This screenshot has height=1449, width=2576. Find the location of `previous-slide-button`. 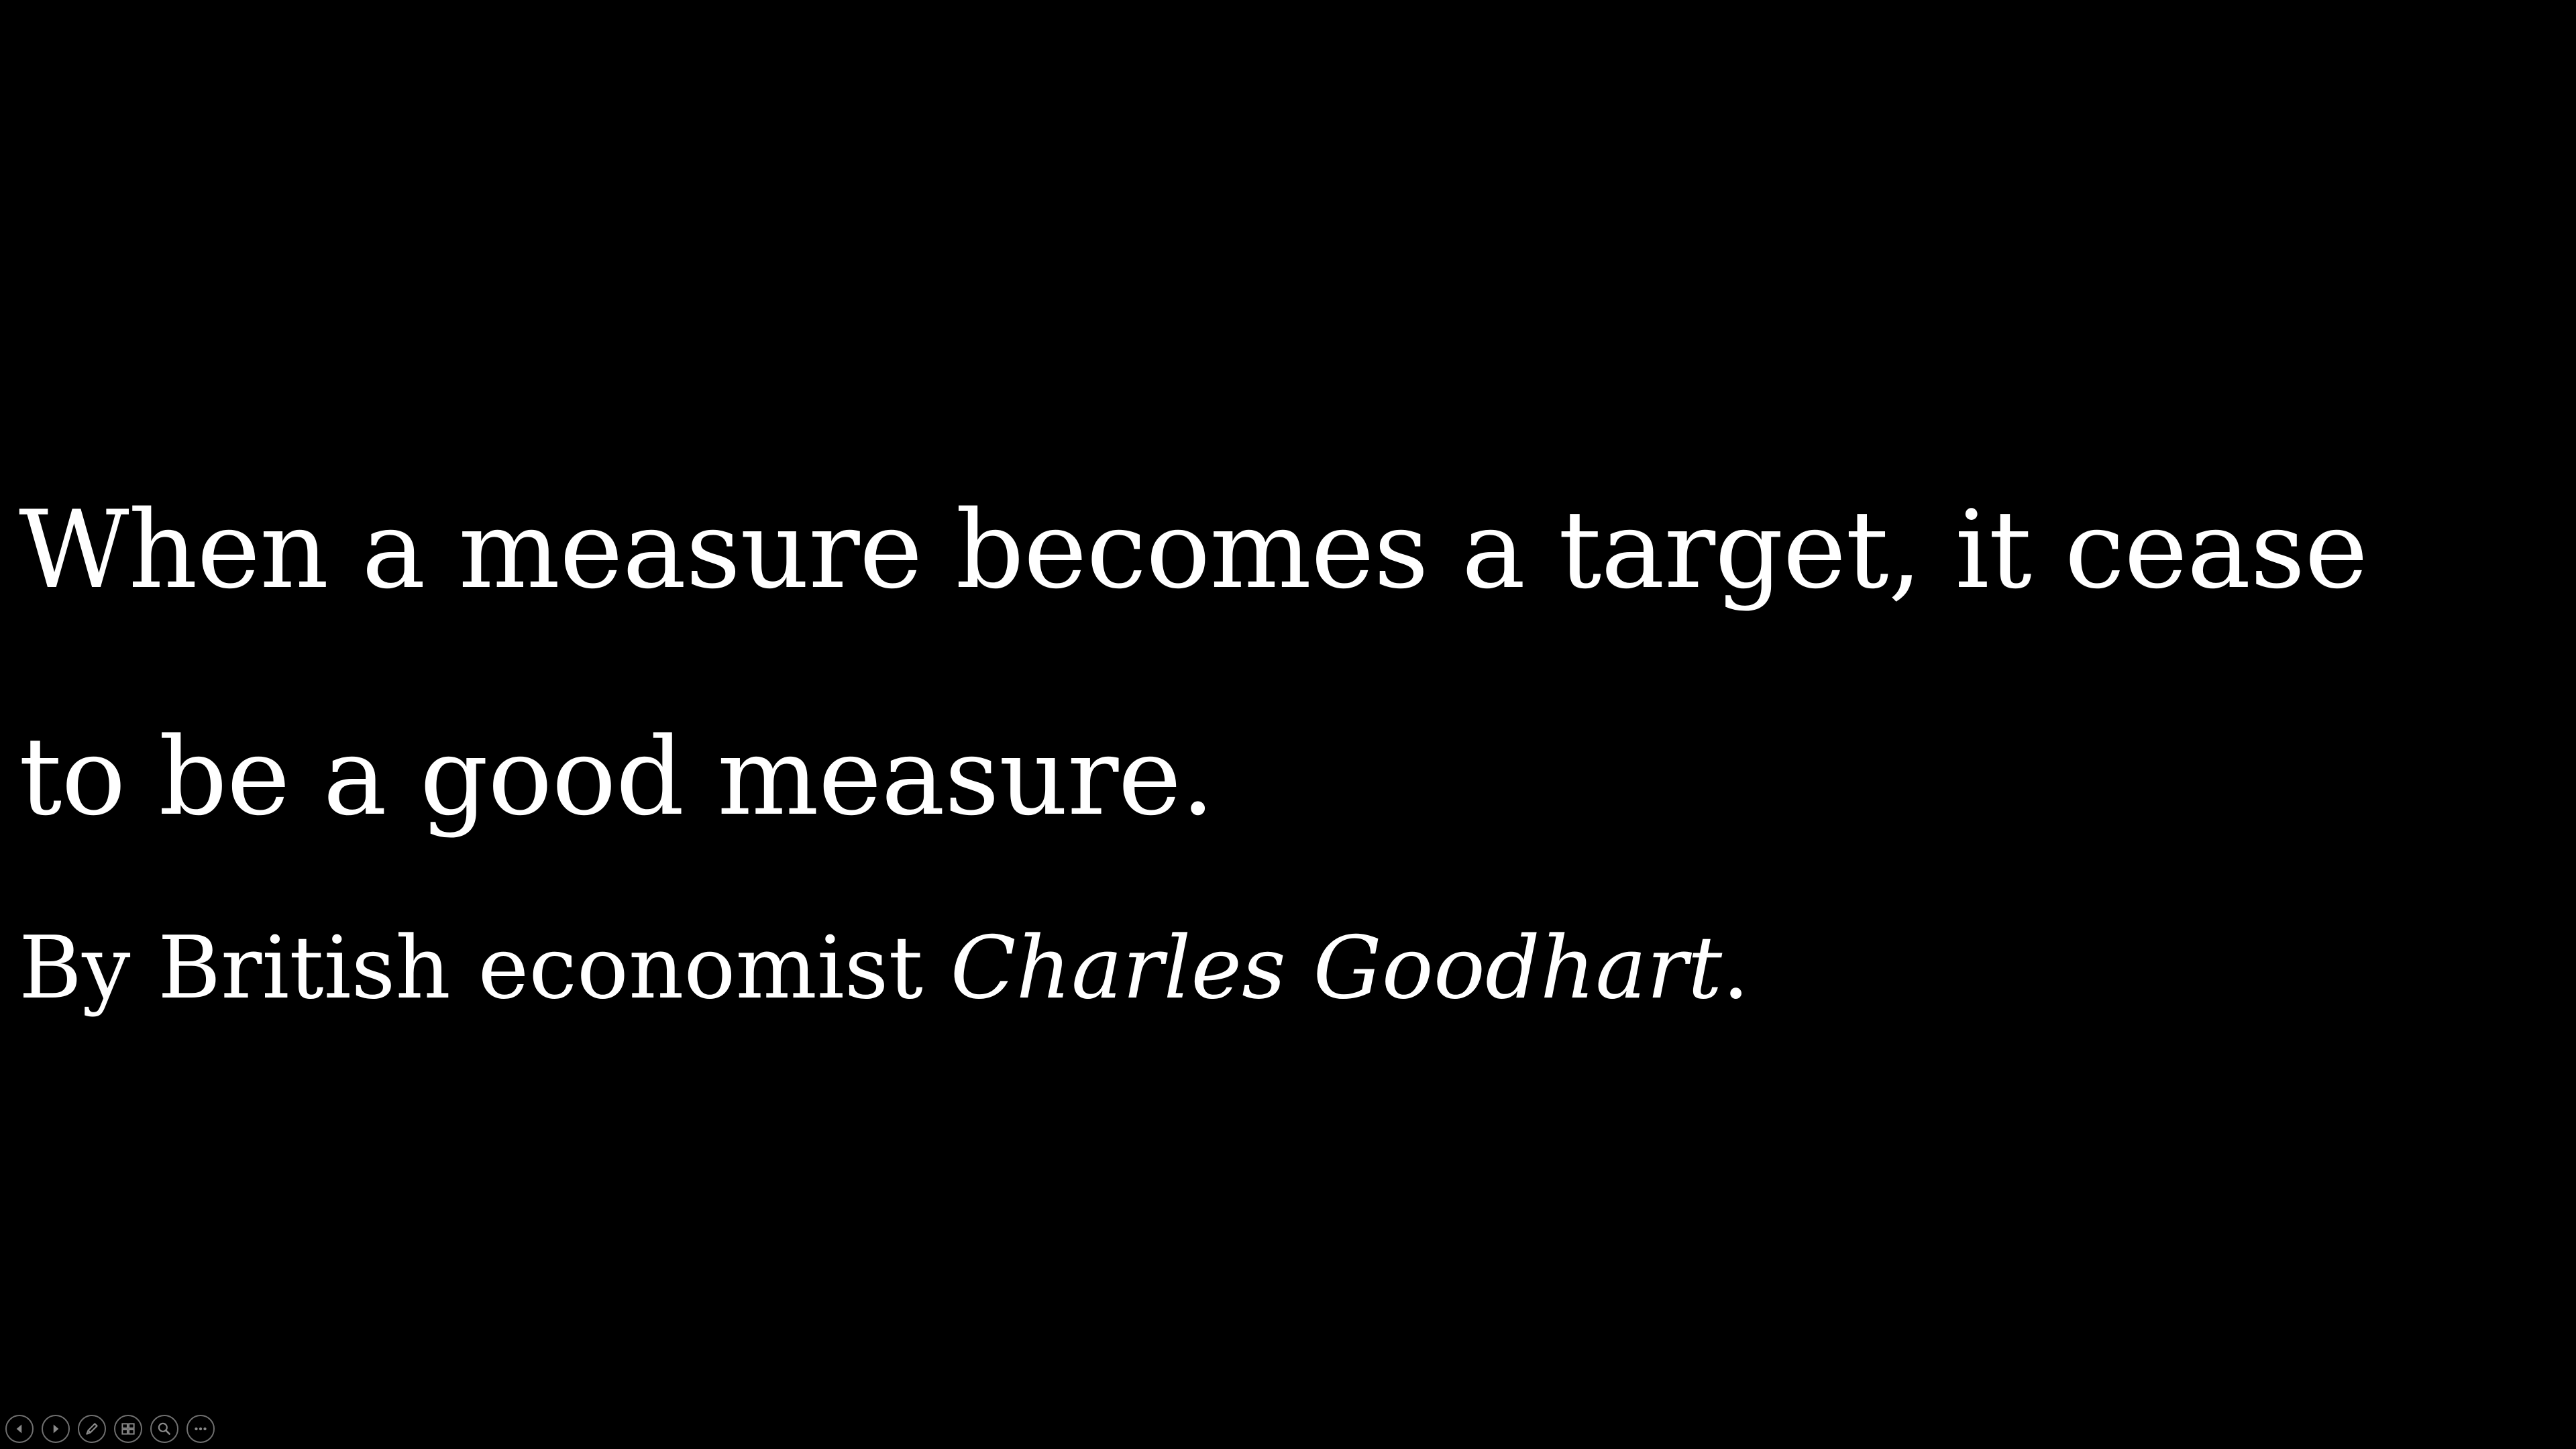

previous-slide-button is located at coordinates (19, 1429).